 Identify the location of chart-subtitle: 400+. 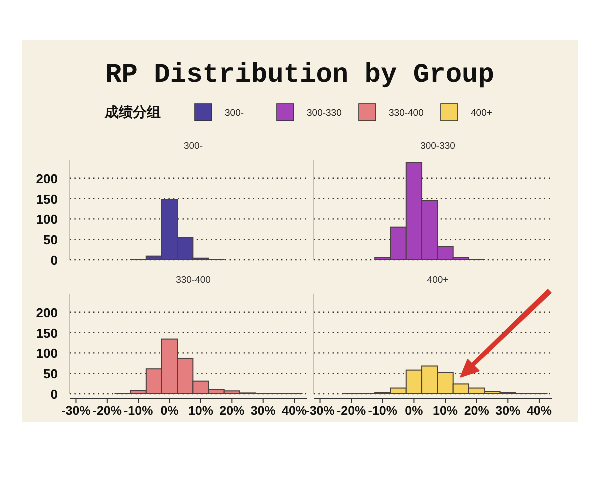
(438, 280).